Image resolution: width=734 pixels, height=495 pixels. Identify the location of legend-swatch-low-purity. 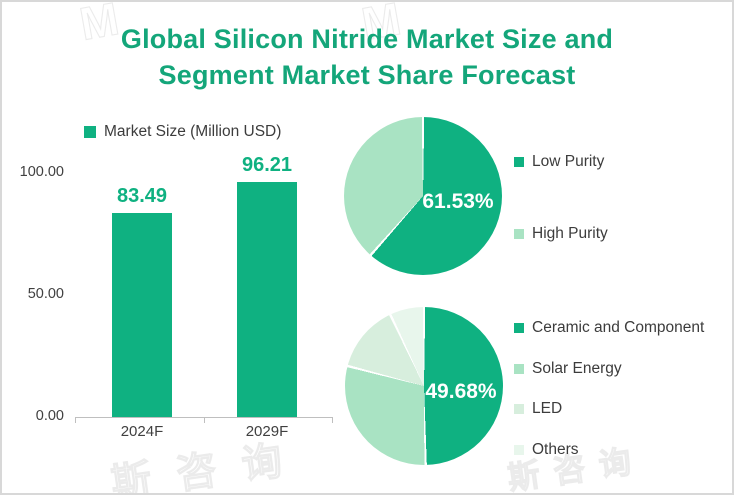
(519, 162).